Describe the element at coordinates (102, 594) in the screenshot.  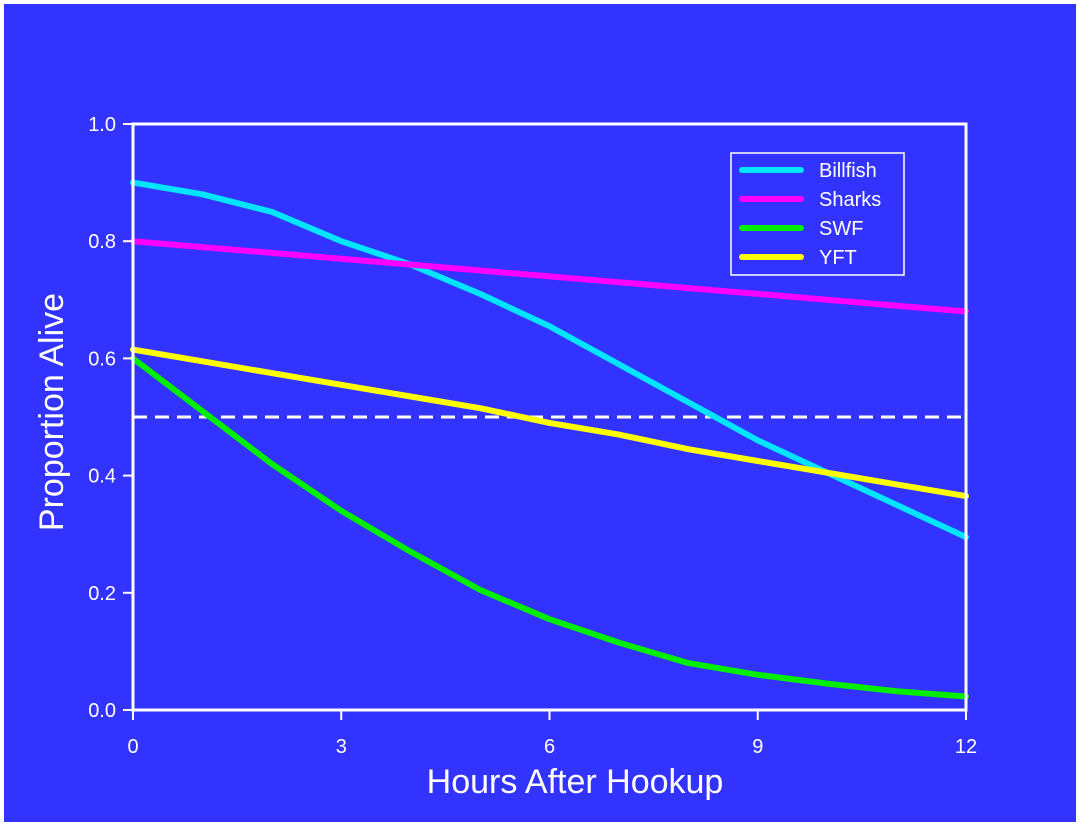
I see `y-tick-label: 0.2` at that location.